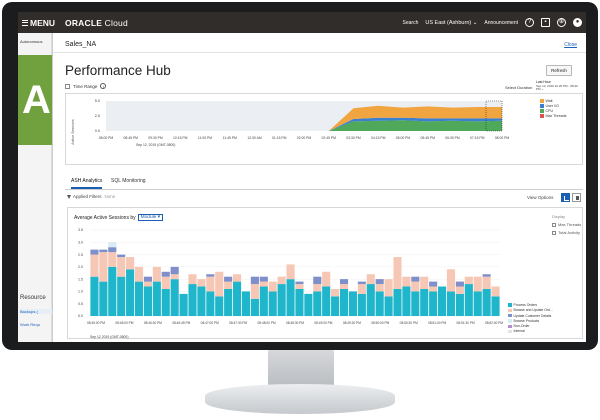 This screenshot has width=600, height=420. I want to click on legend-item-internal: Internal, so click(530, 331).